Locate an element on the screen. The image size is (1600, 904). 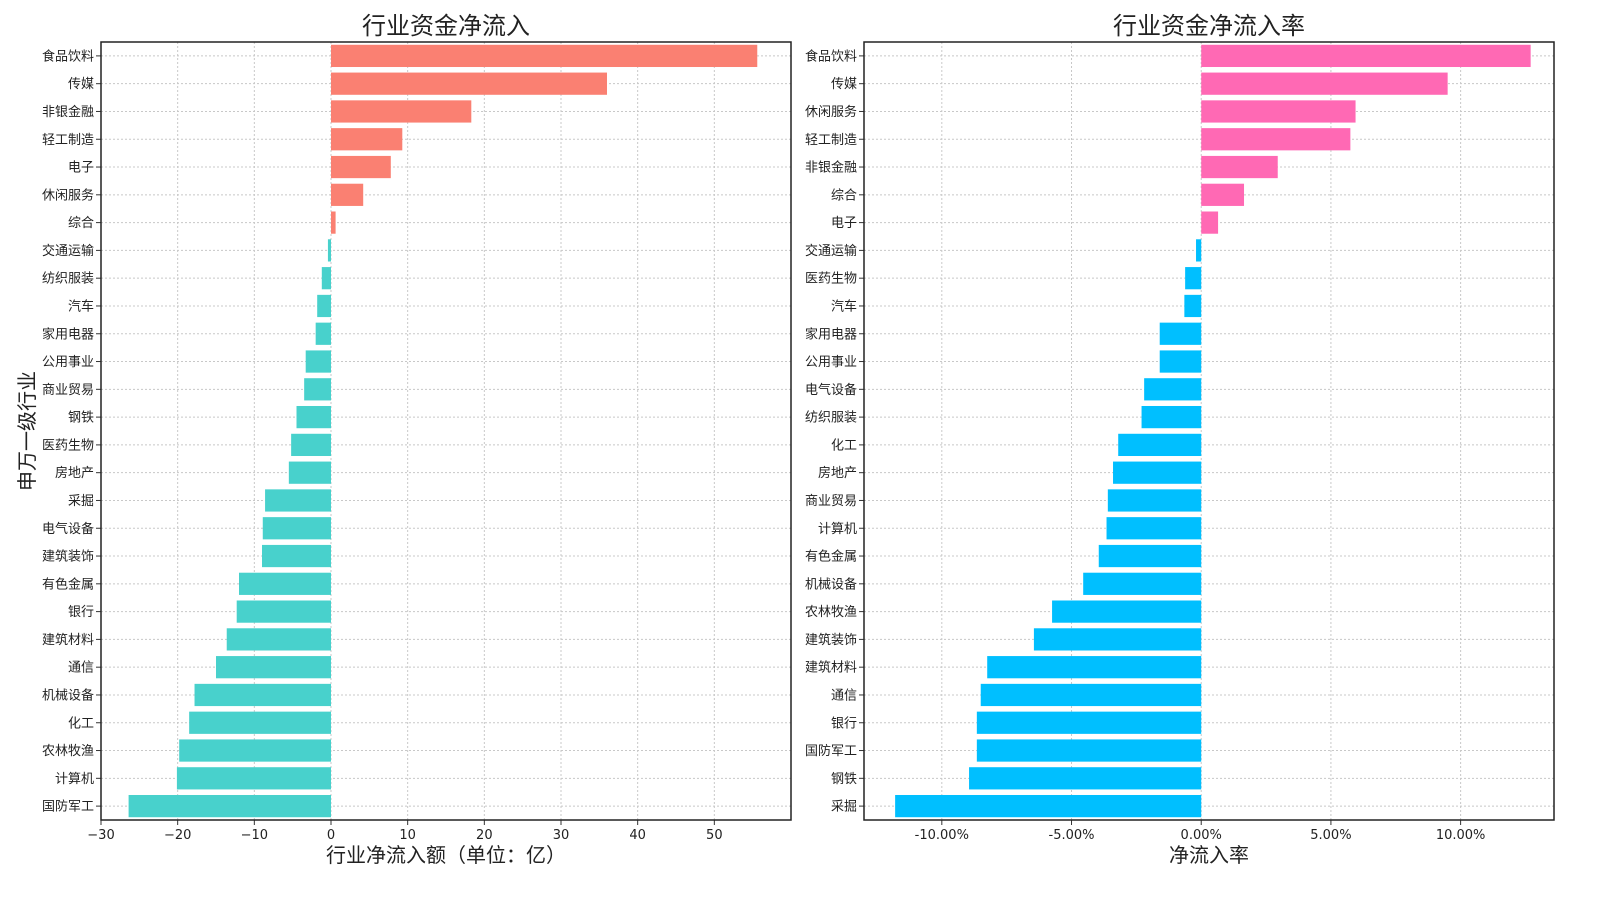
y-tick-label: 有色金属 is located at coordinates (831, 557).